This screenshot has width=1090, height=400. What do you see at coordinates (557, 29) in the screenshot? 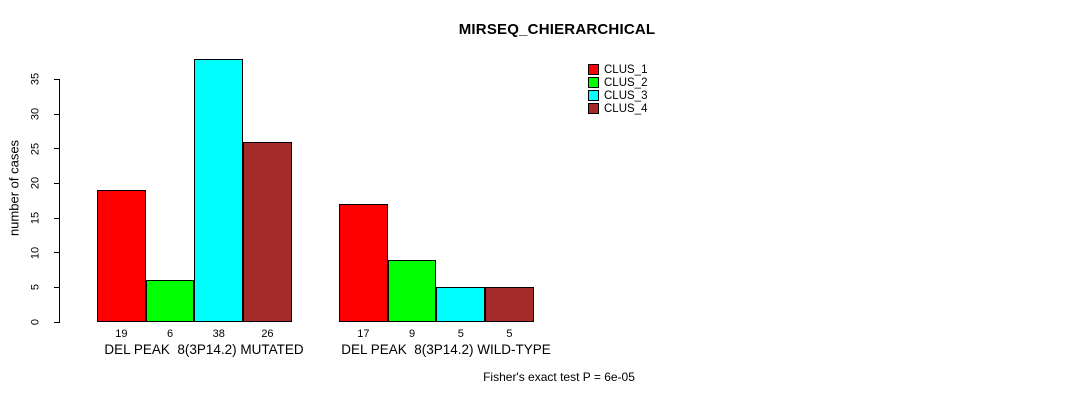
I see `chart-title: MIRSEQ_CHIERARCHICAL` at bounding box center [557, 29].